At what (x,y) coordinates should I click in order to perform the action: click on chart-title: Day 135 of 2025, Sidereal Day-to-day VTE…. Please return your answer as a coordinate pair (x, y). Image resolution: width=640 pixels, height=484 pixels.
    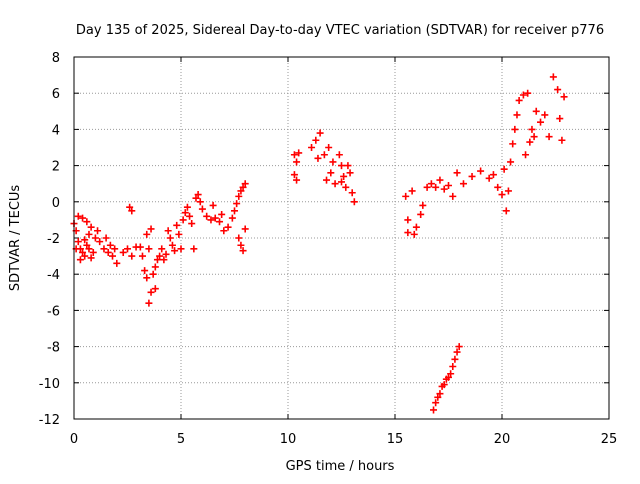
    Looking at the image, I should click on (340, 30).